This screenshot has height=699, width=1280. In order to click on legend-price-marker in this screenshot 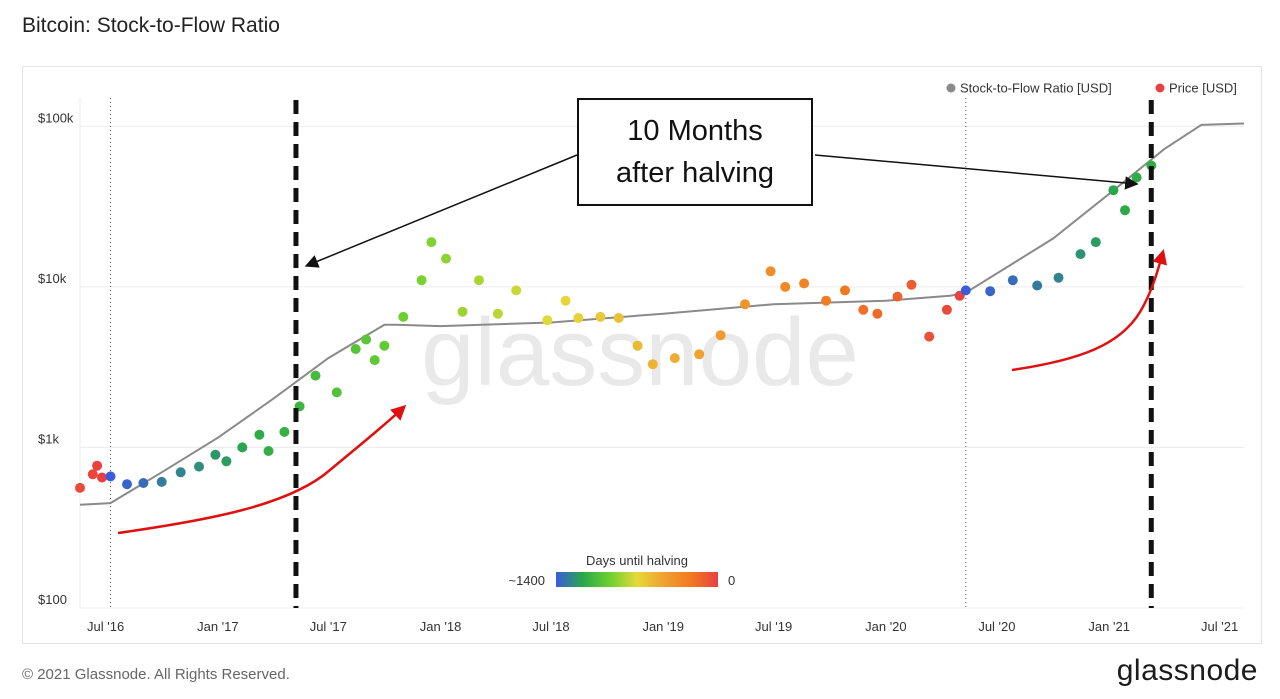, I will do `click(1160, 88)`.